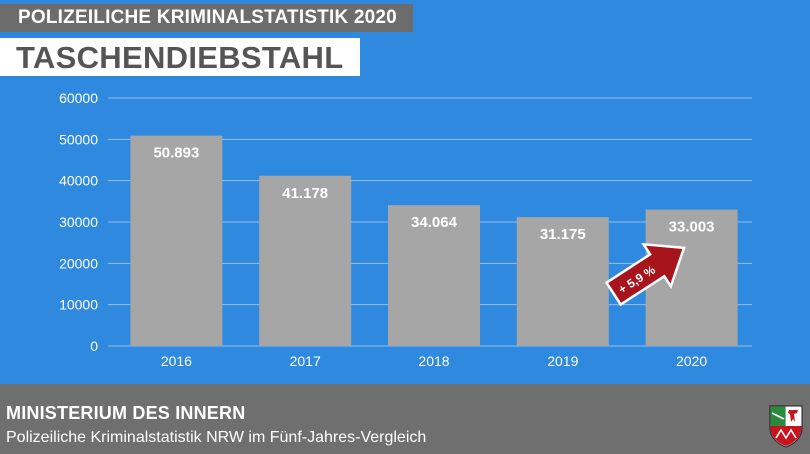  What do you see at coordinates (433, 361) in the screenshot?
I see `x-tick-label: 2018` at bounding box center [433, 361].